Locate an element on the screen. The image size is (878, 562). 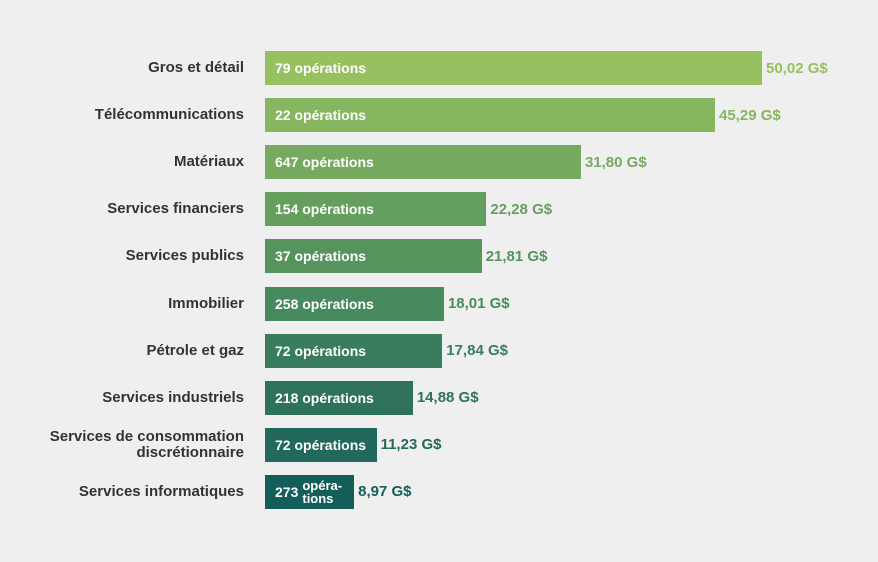
category-label: Télécommunications is located at coordinates (169, 115).